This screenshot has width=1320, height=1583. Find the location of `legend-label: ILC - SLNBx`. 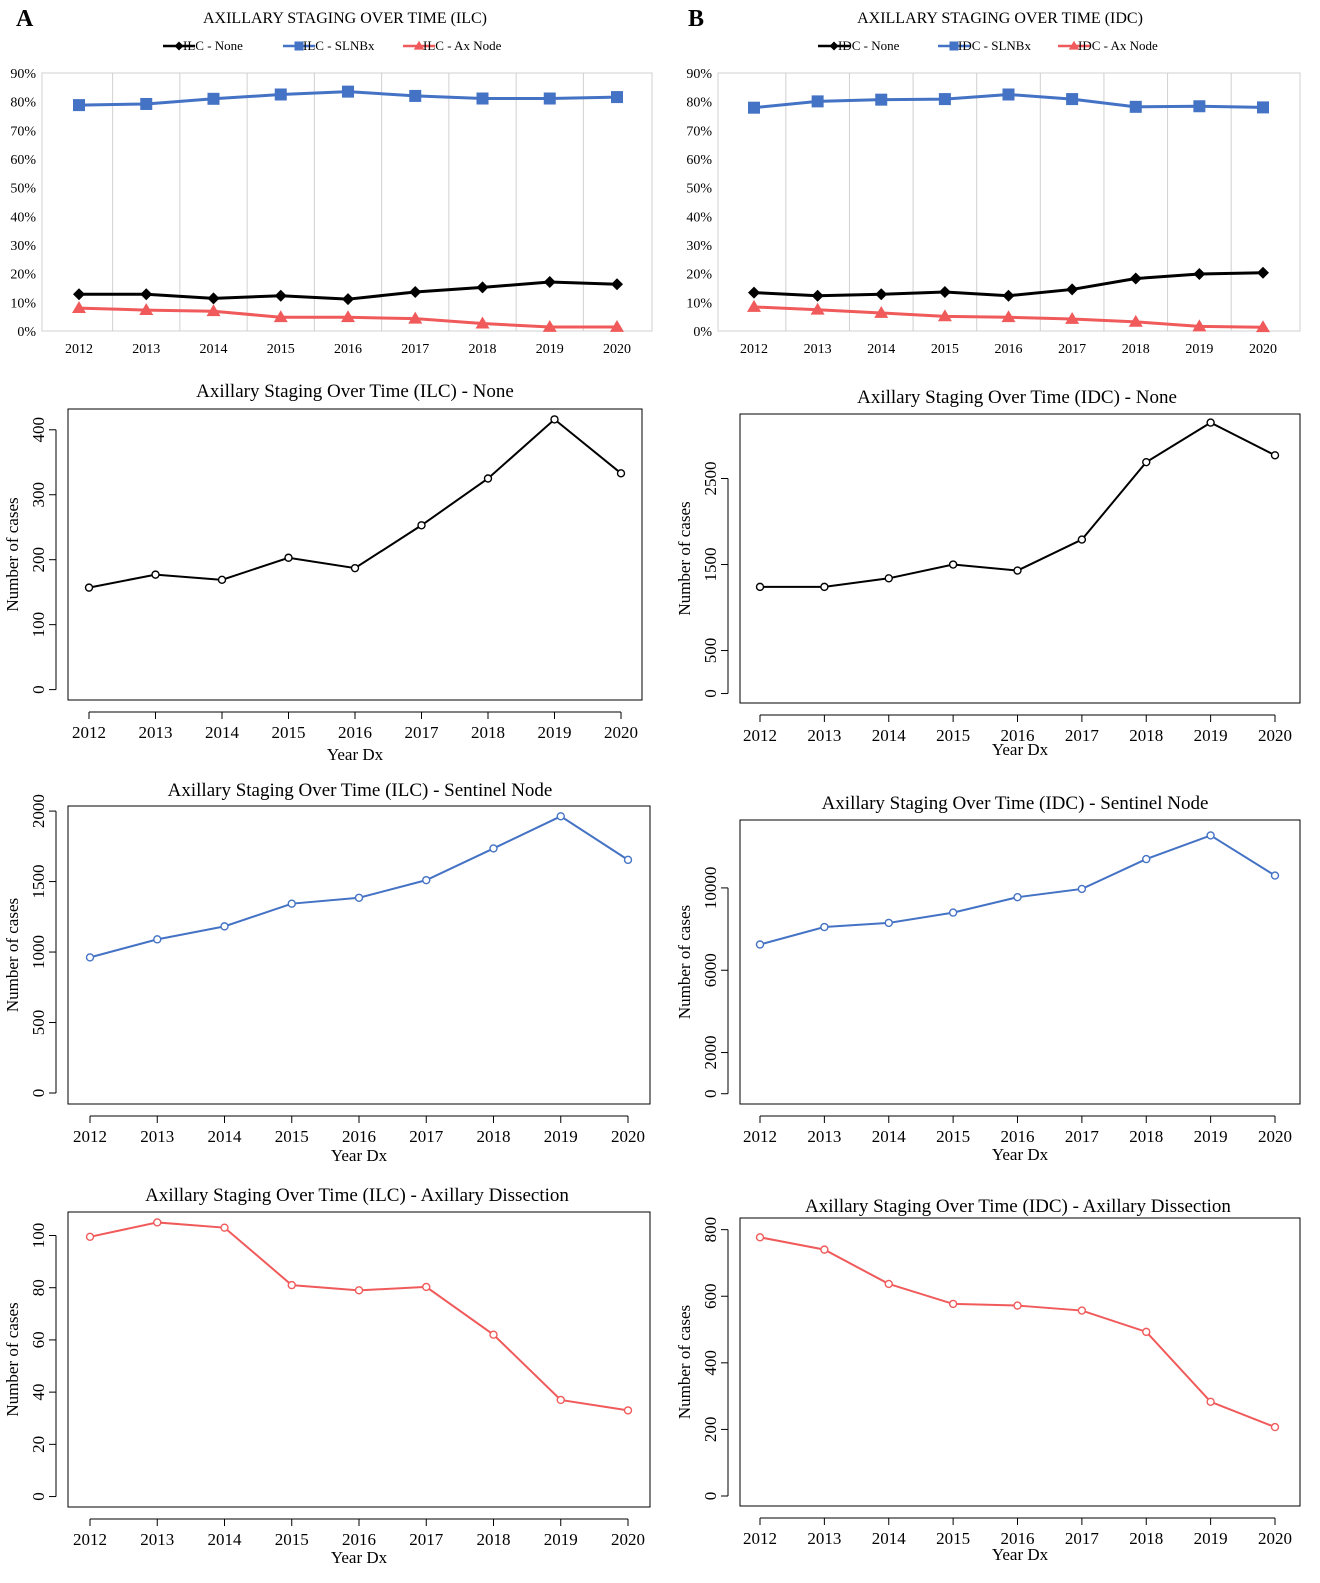

legend-label: ILC - SLNBx is located at coordinates (339, 45).